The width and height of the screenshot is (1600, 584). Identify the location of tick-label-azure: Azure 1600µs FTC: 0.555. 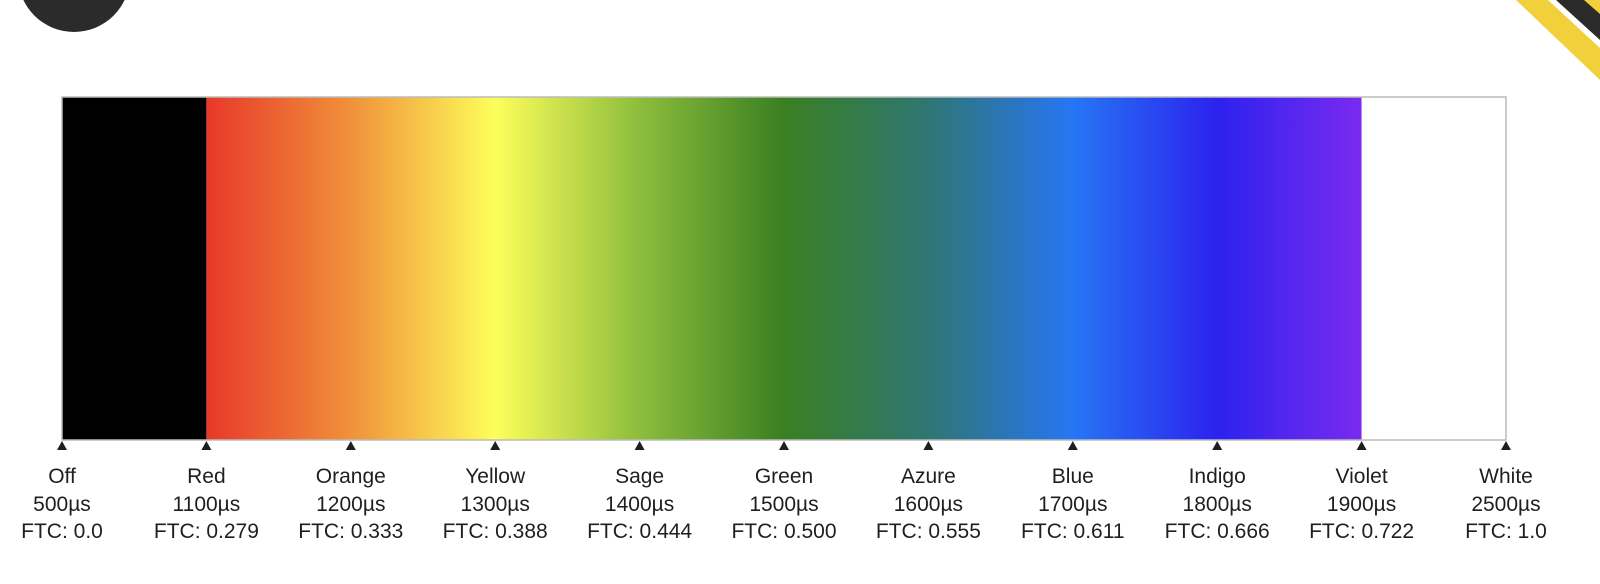
(928, 504).